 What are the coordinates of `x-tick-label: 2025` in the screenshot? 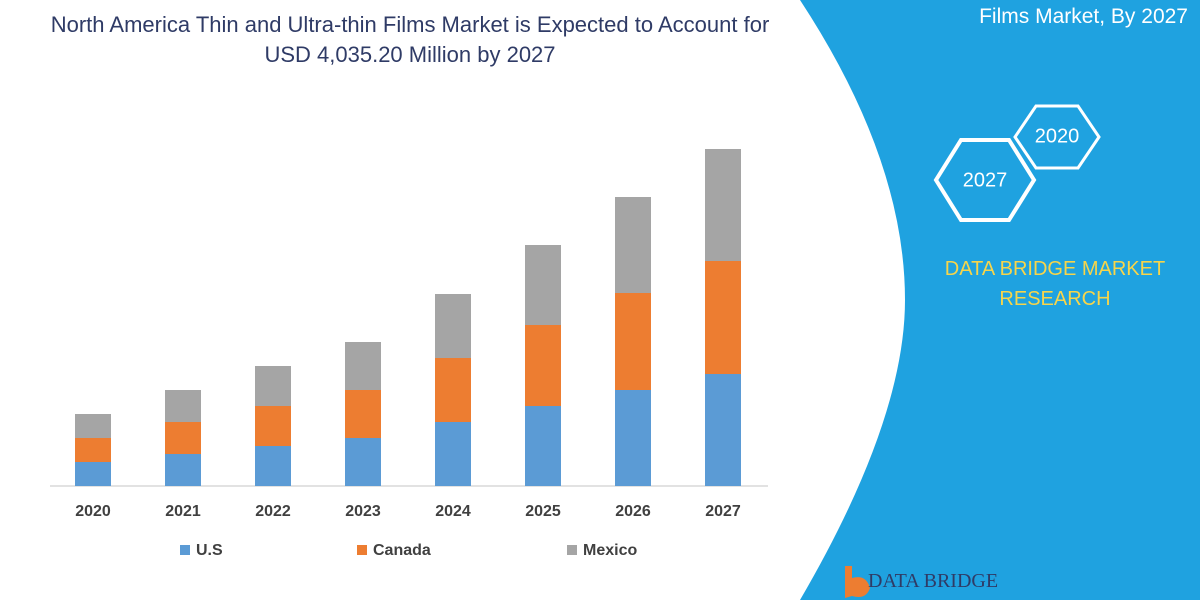 It's located at (543, 511).